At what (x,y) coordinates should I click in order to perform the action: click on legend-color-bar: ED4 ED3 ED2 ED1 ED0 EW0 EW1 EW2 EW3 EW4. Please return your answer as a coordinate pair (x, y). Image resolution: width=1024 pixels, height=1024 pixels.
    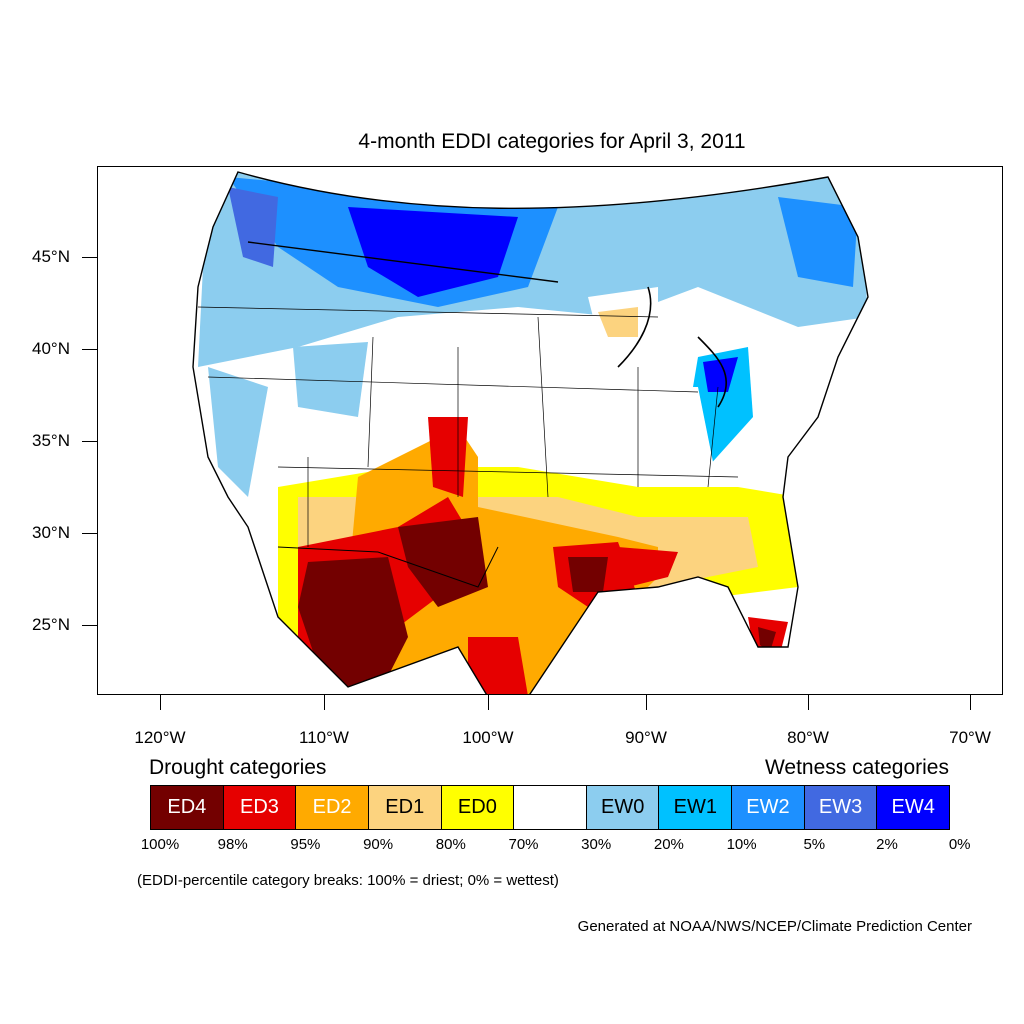
    Looking at the image, I should click on (550, 807).